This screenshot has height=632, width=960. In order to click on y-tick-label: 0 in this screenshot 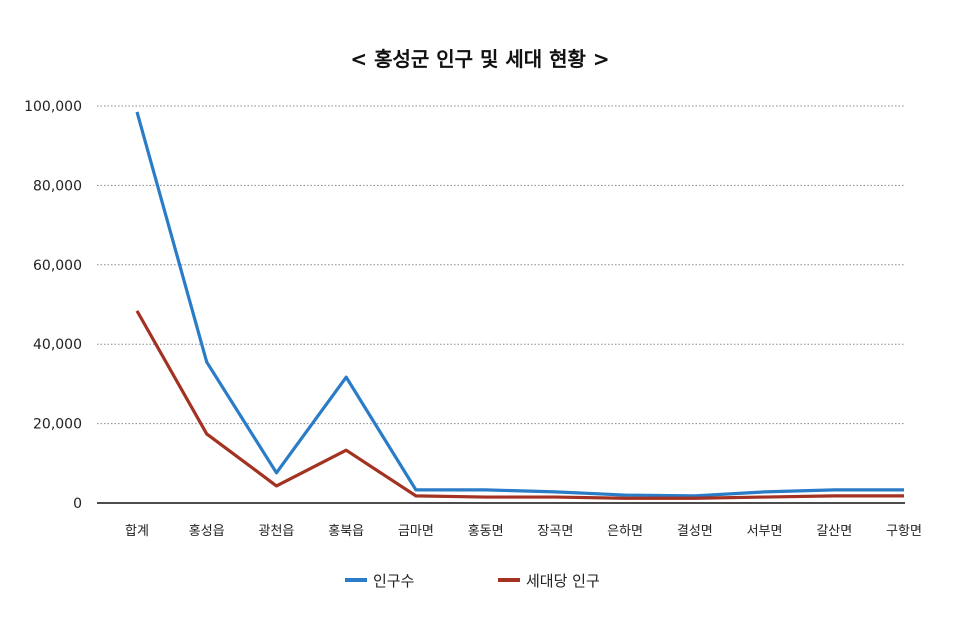, I will do `click(77, 504)`.